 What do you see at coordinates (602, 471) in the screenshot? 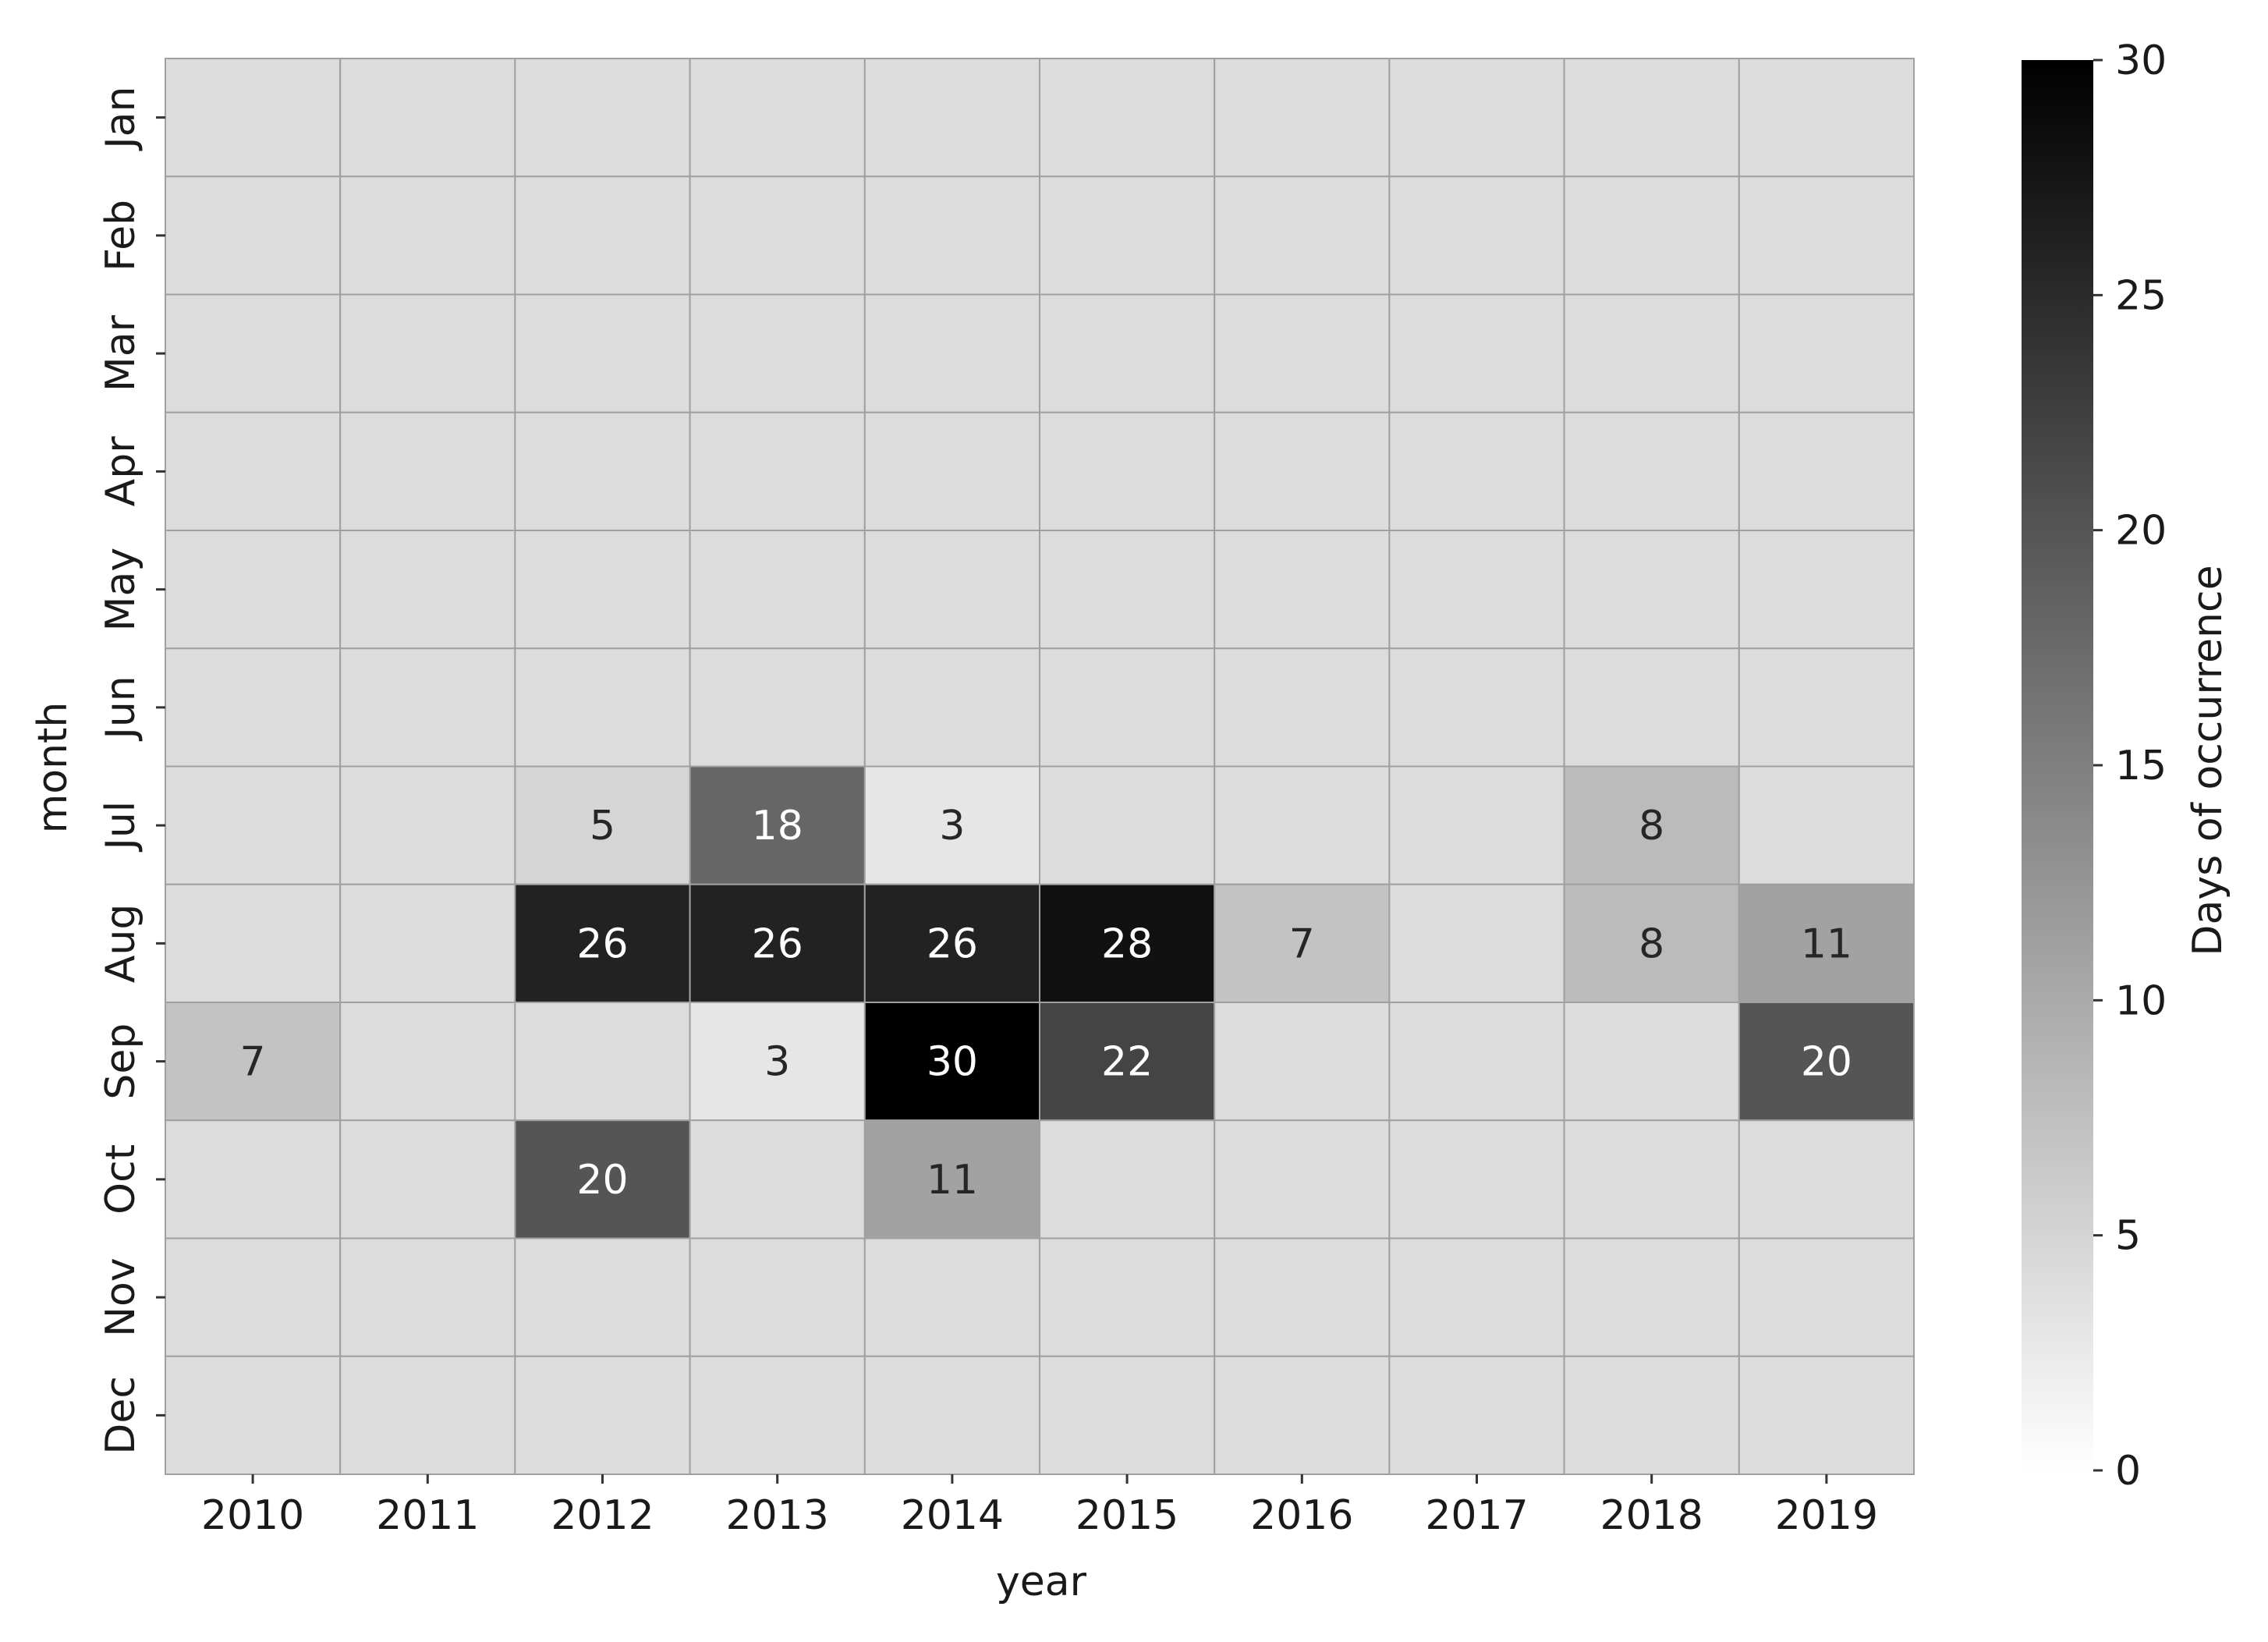
I see `heatmap-cell-apr-2012` at bounding box center [602, 471].